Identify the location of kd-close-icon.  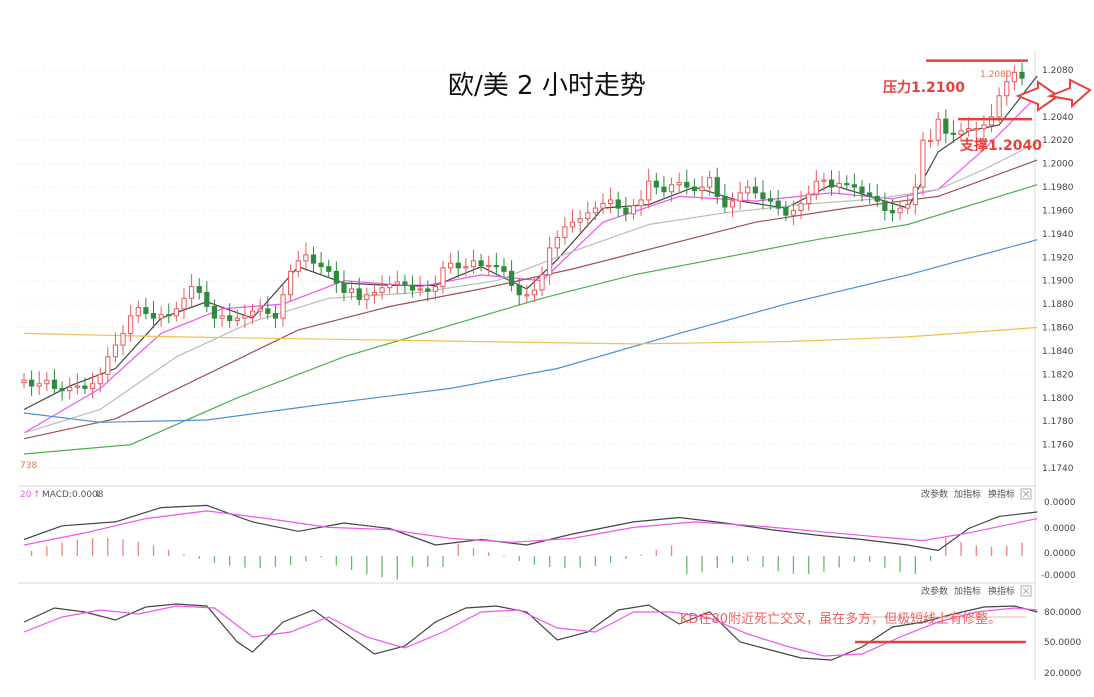
(1026, 591).